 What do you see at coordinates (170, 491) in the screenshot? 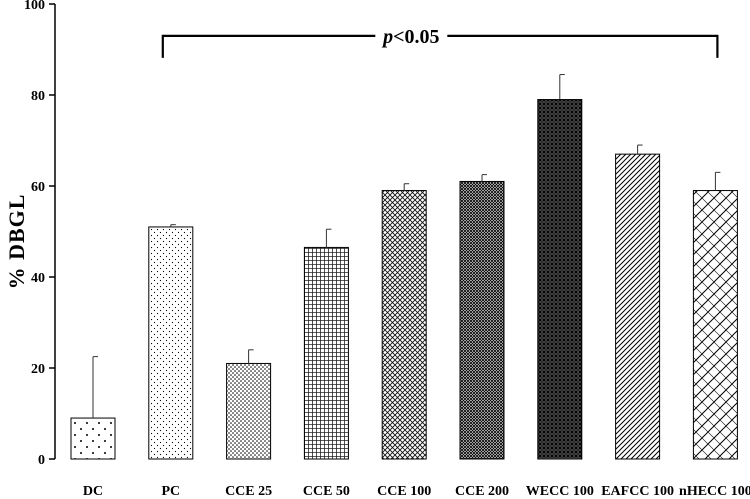
I see `x-tick-label: PC` at bounding box center [170, 491].